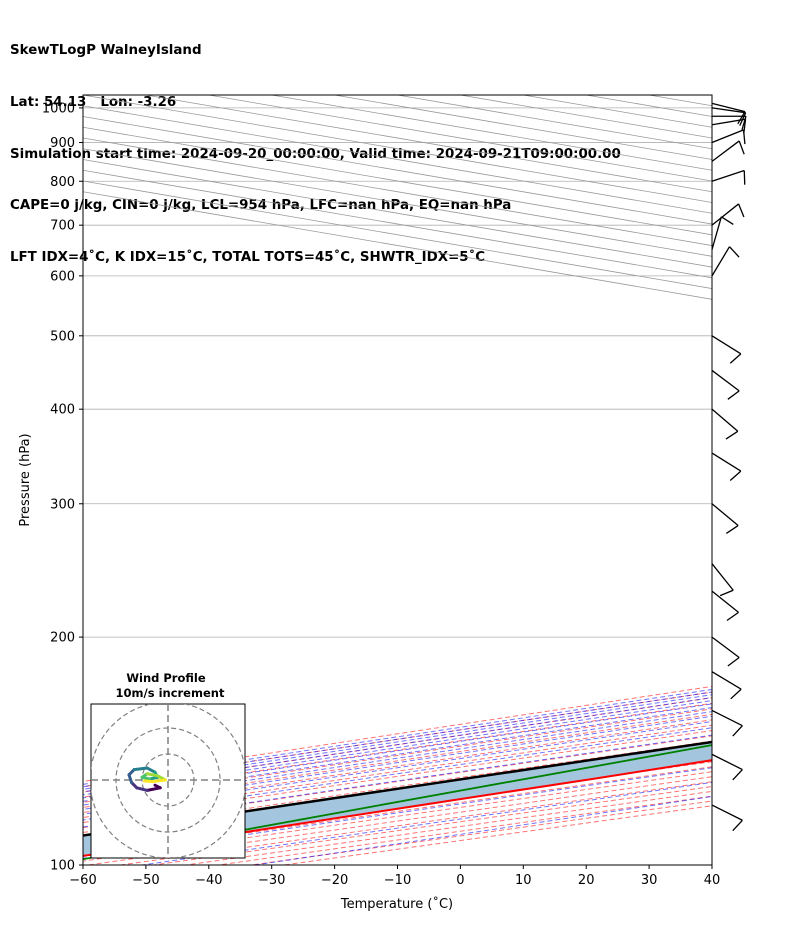 The height and width of the screenshot is (937, 794). Describe the element at coordinates (271, 880) in the screenshot. I see `x-tick-label: −30` at that location.